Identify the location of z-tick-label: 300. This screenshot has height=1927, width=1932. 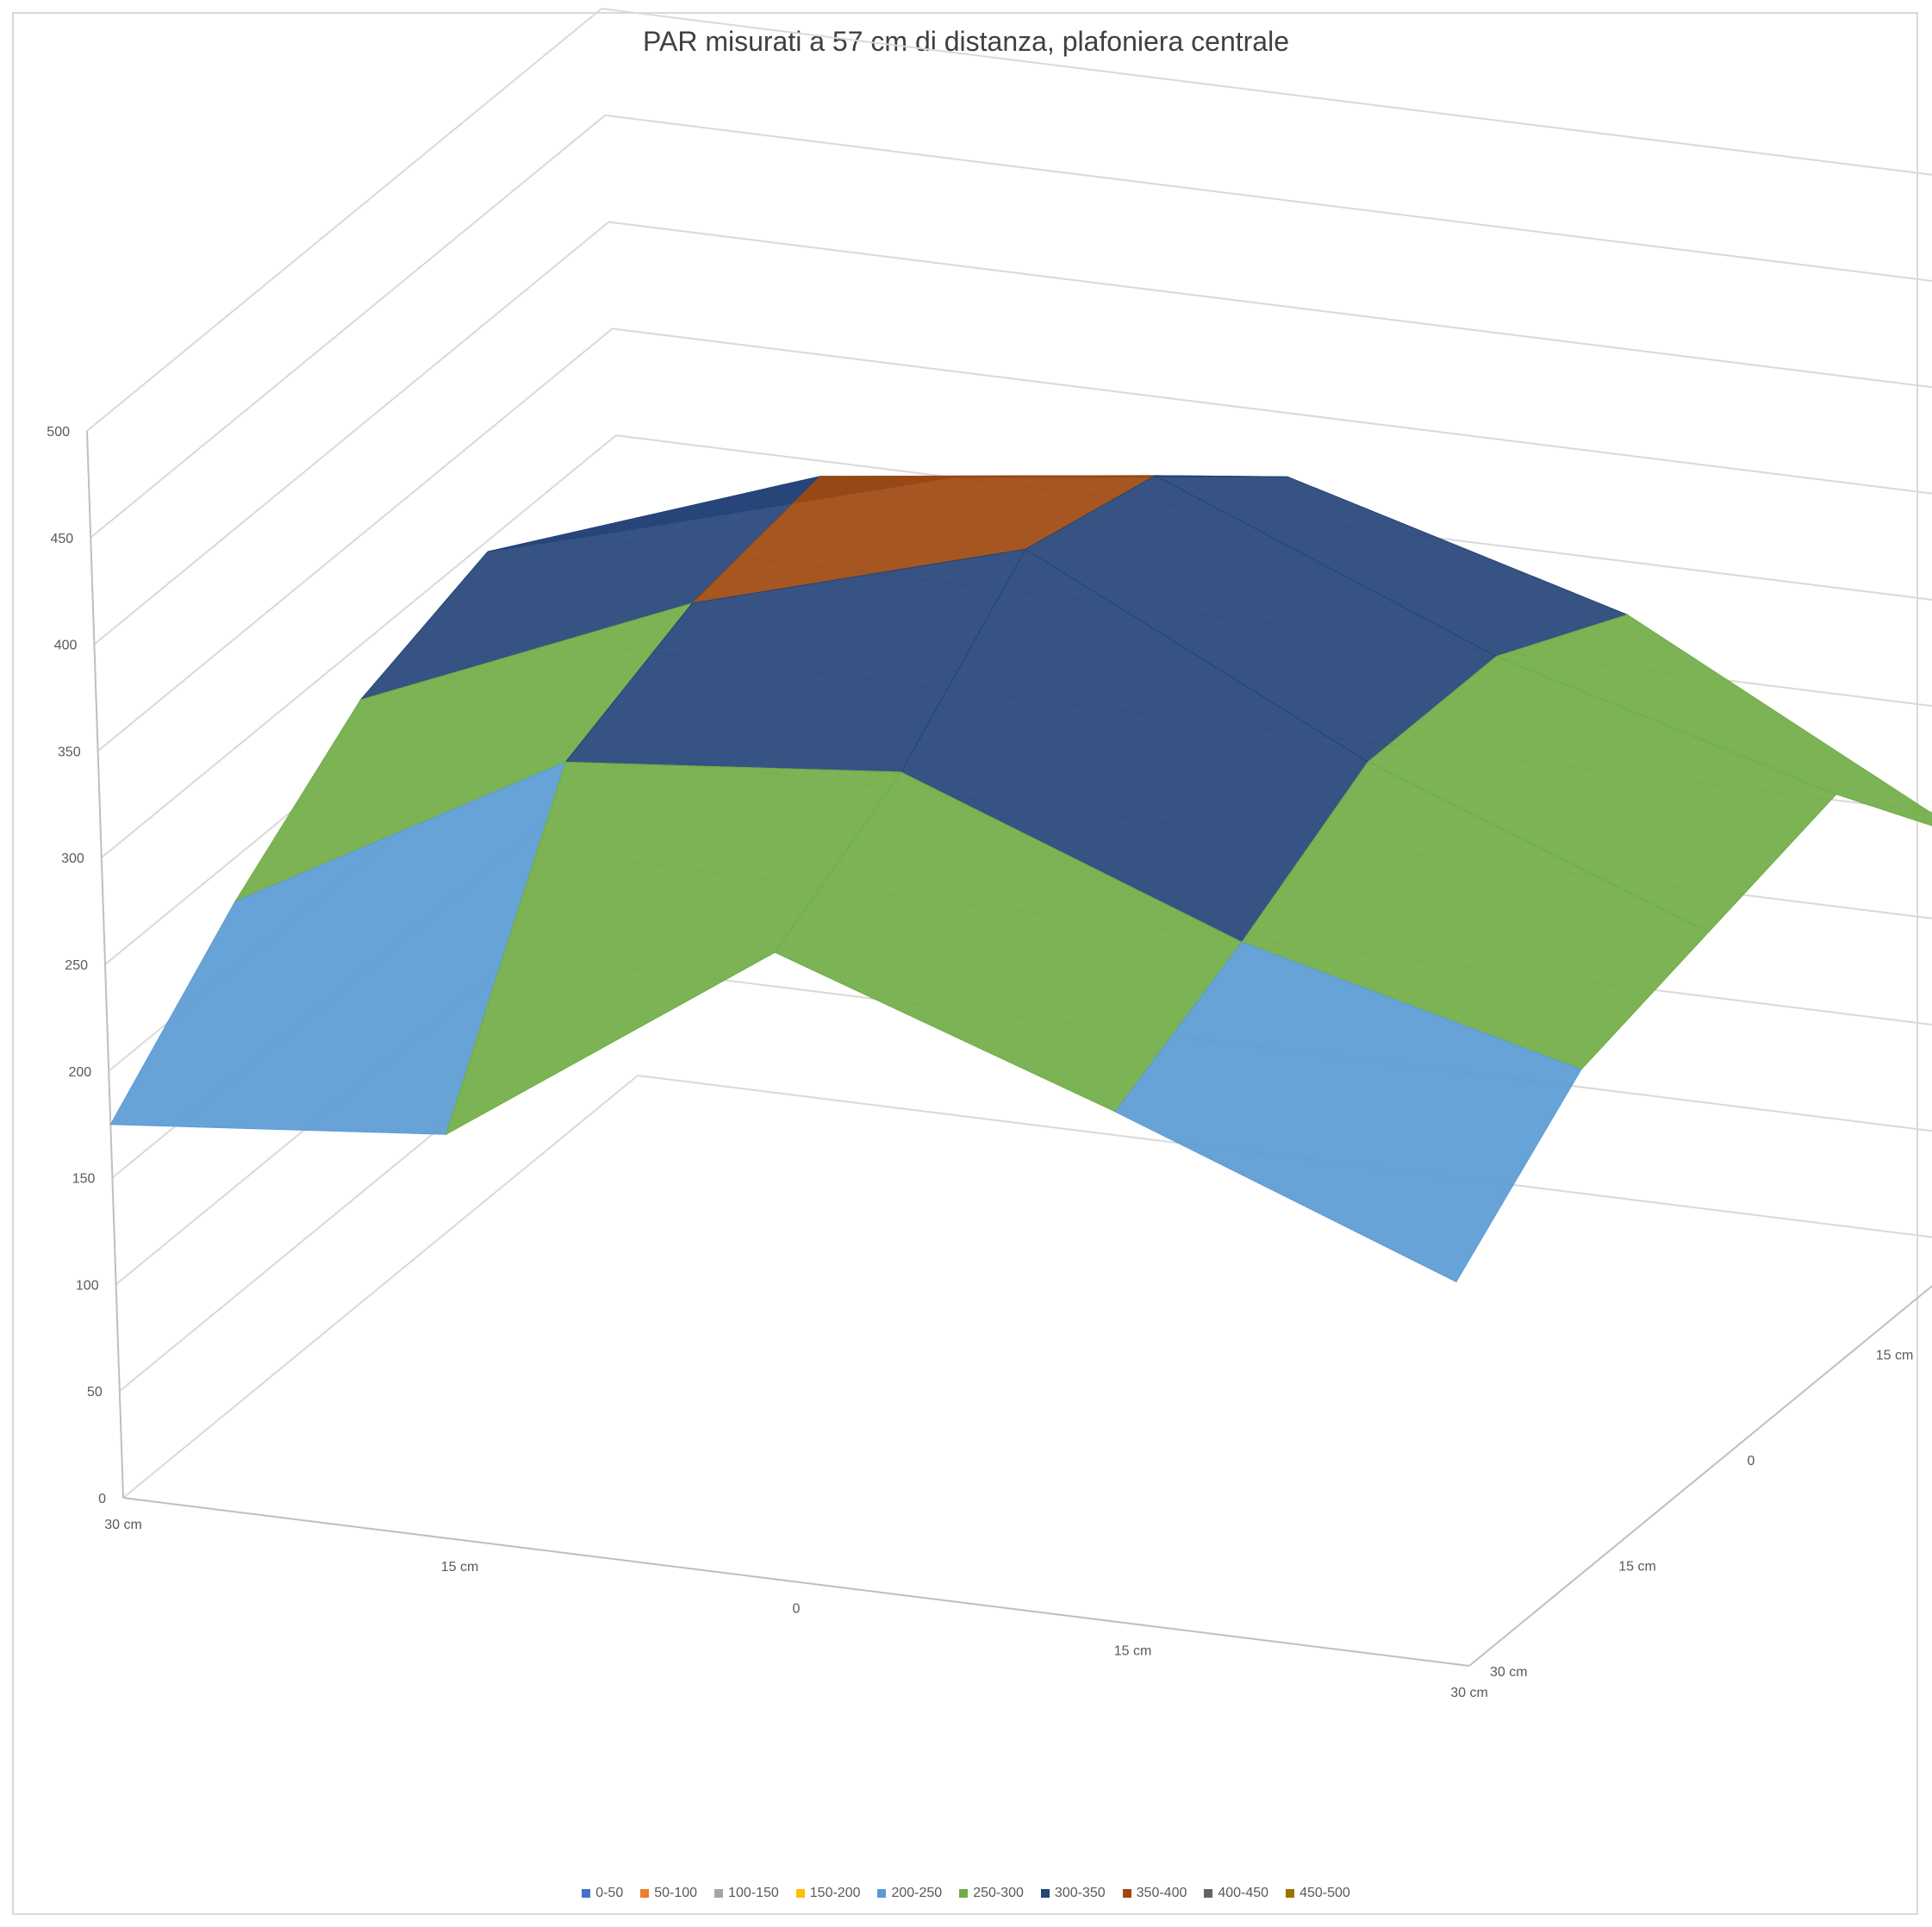
(72, 858).